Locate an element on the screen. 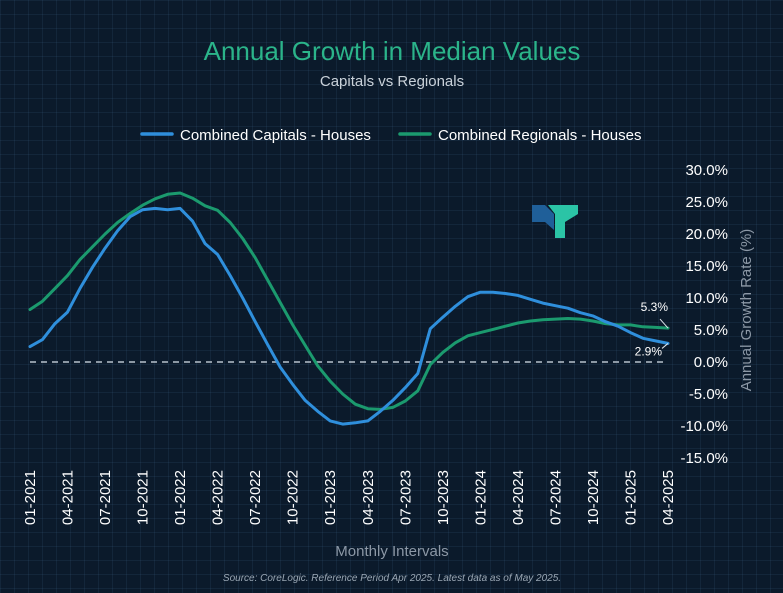  brand-logo is located at coordinates (555, 221).